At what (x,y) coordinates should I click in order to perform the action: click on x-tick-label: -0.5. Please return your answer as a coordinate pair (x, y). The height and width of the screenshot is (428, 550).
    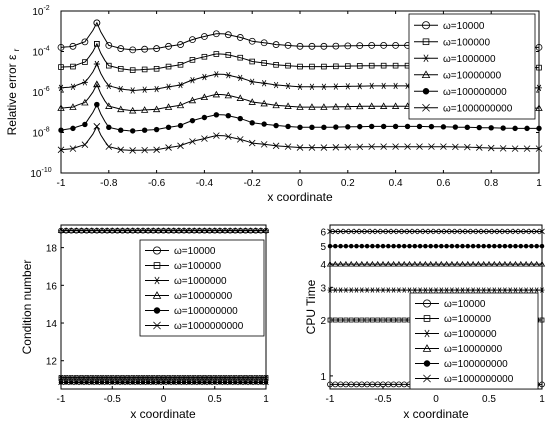
    Looking at the image, I should click on (383, 399).